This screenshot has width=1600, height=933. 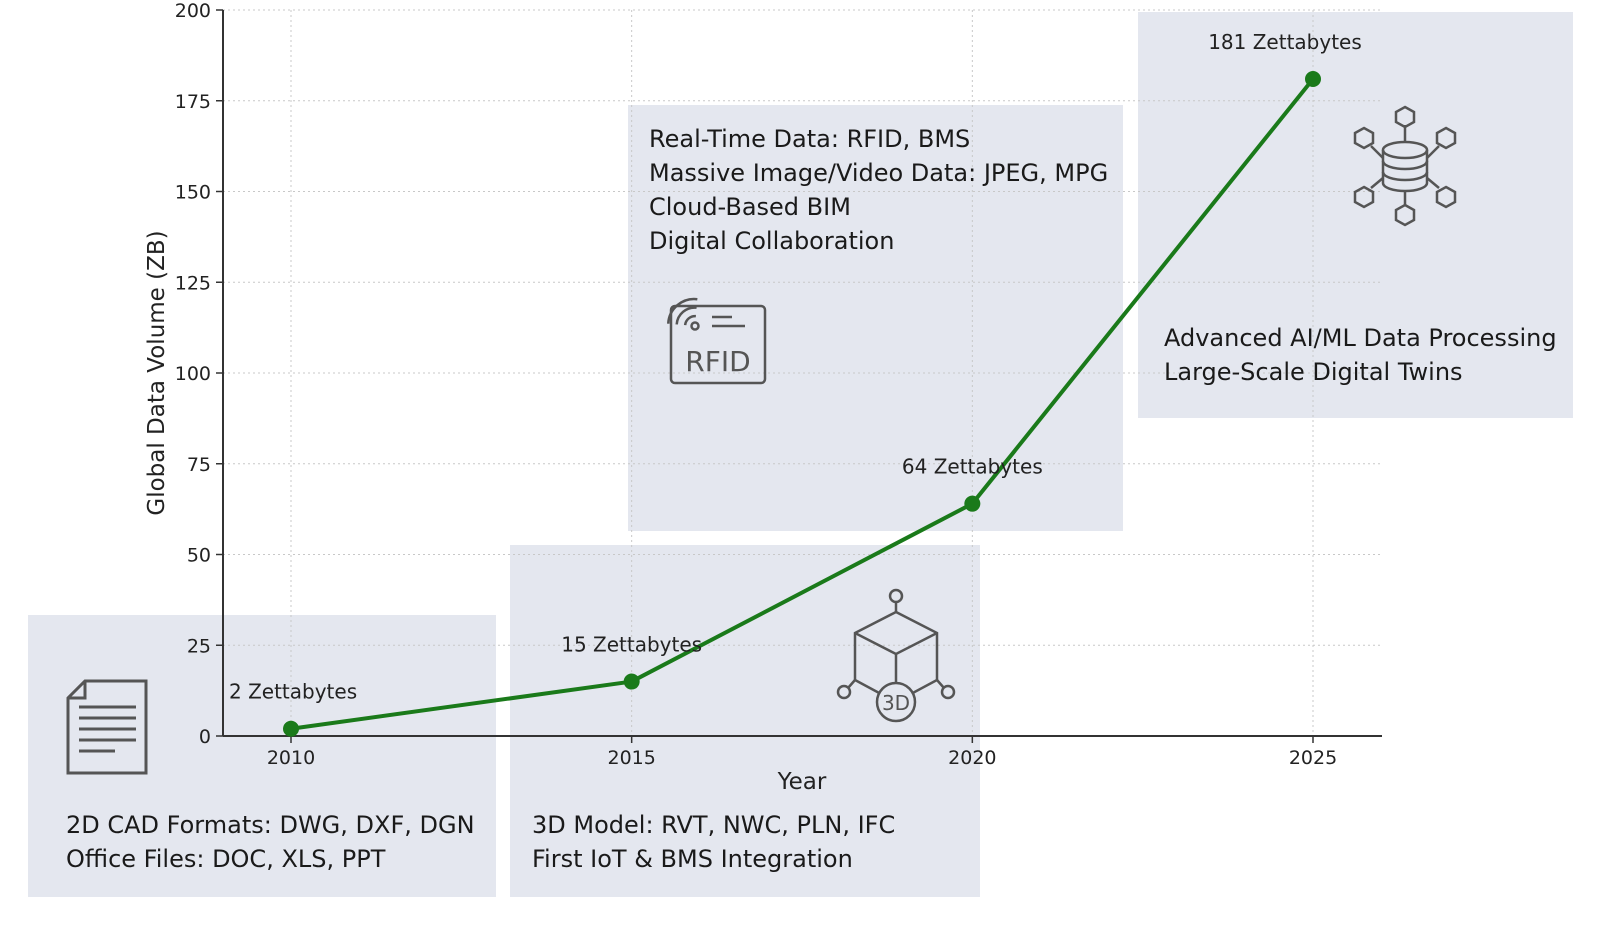 I want to click on data-point-label: 2 Zettabytes, so click(x=293, y=692).